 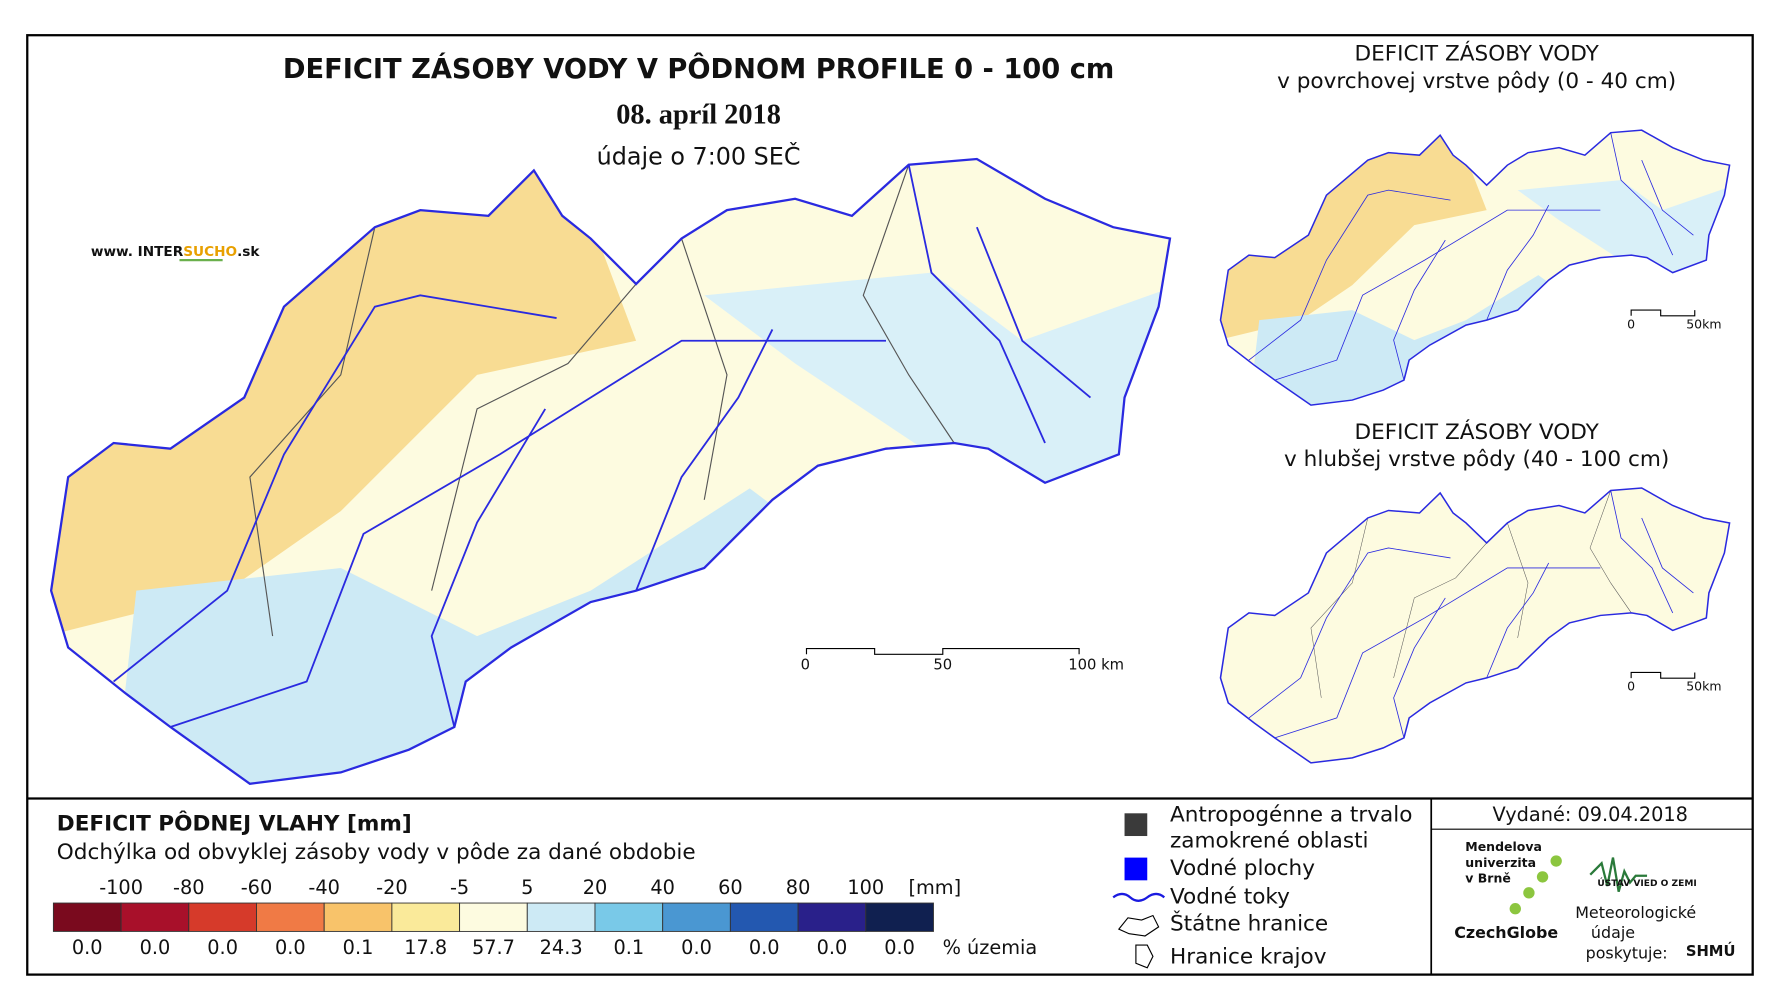 I want to click on symbol-label: Hranice krajov, so click(x=1248, y=957).